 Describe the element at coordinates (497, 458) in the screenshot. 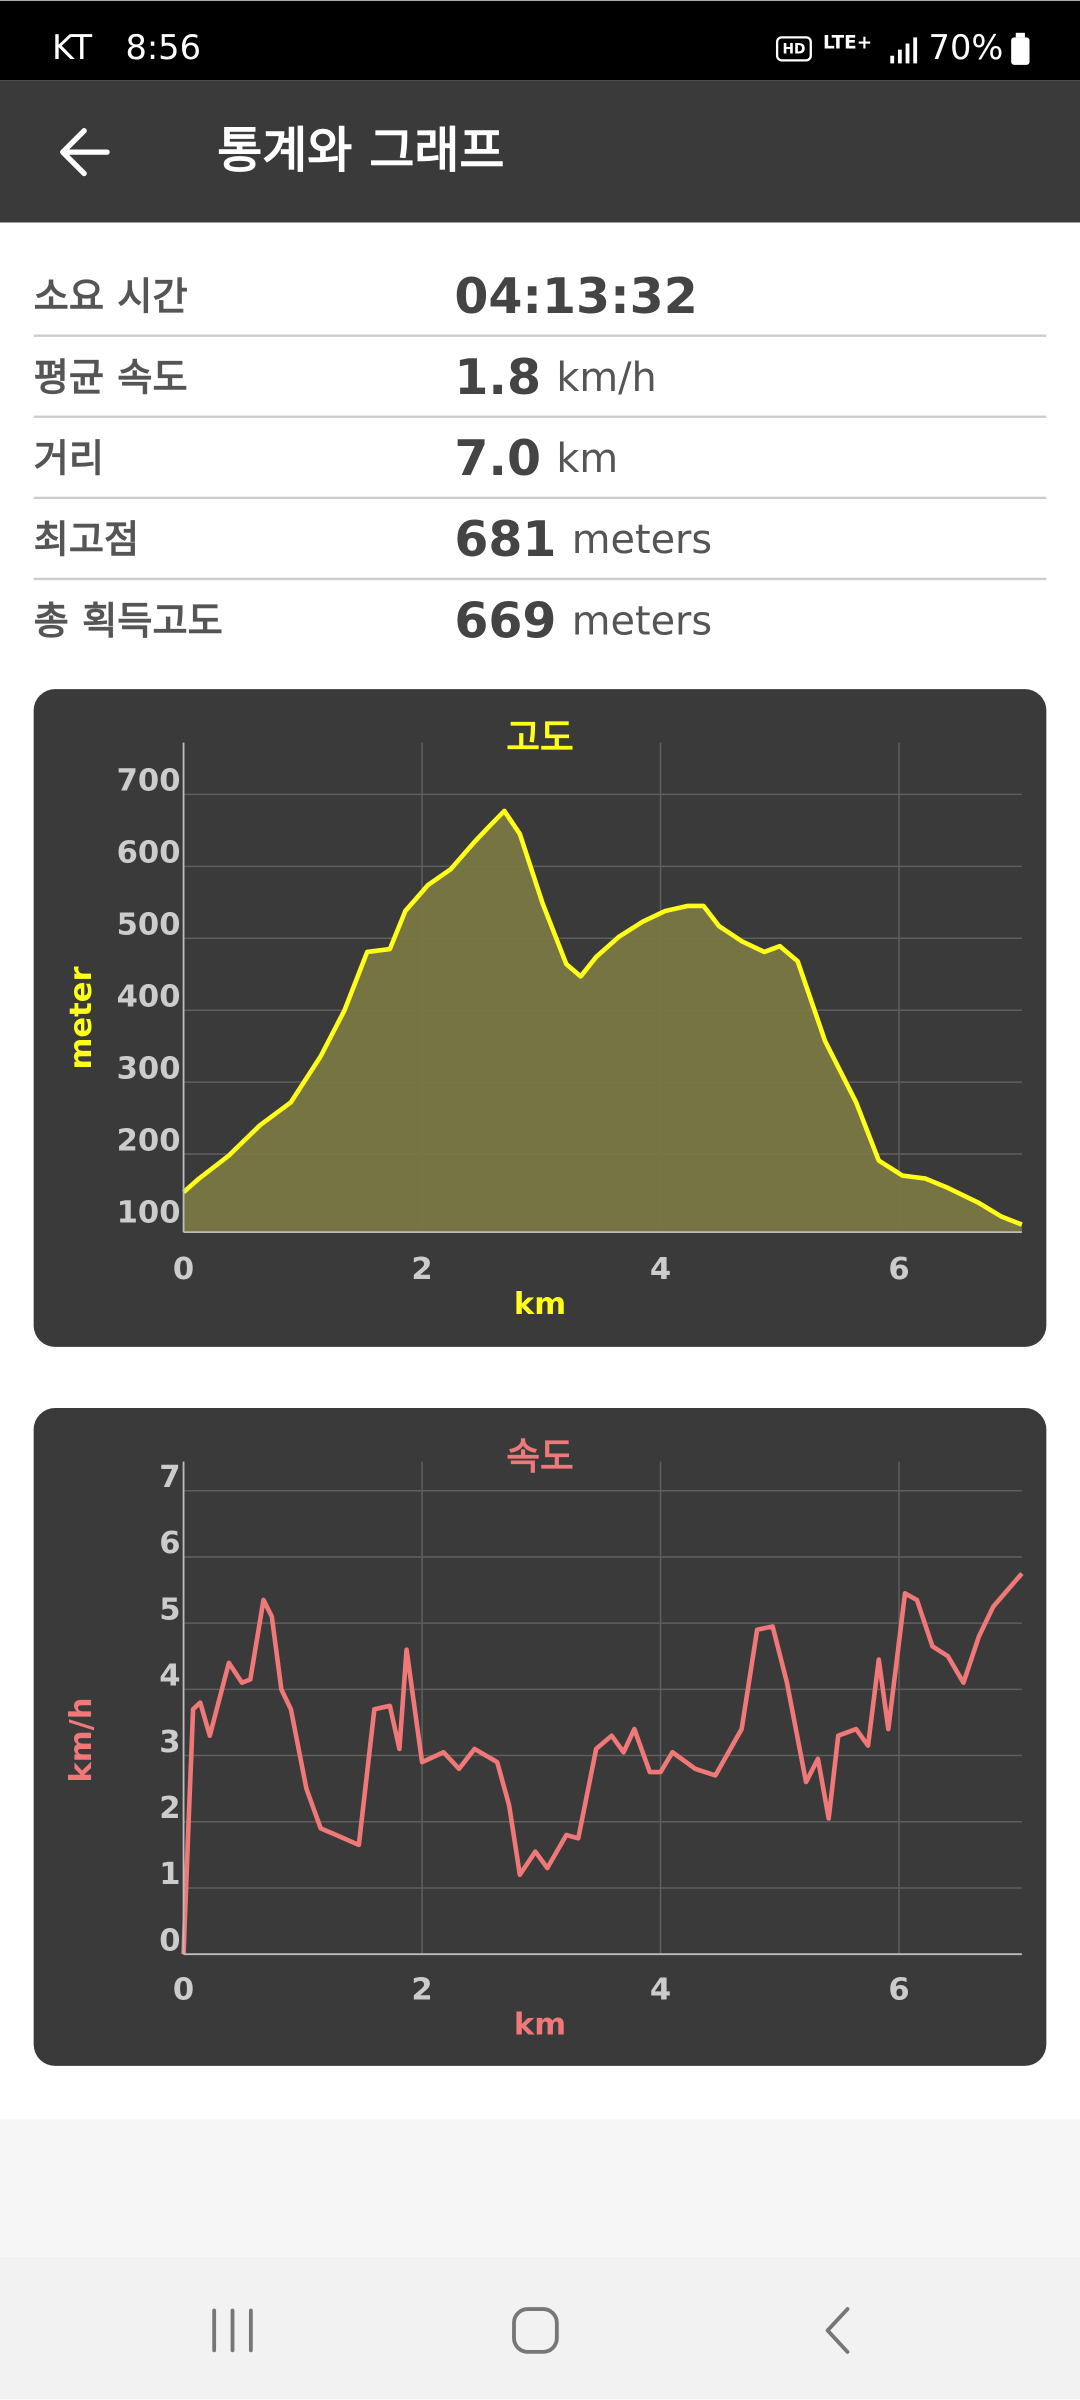

I see `stat-value: 7.0` at that location.